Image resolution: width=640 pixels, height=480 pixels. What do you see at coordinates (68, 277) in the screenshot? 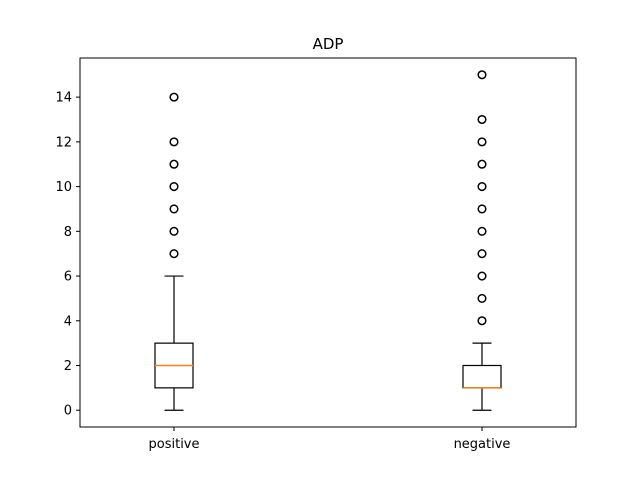
I see `y-tick-label: 6` at bounding box center [68, 277].